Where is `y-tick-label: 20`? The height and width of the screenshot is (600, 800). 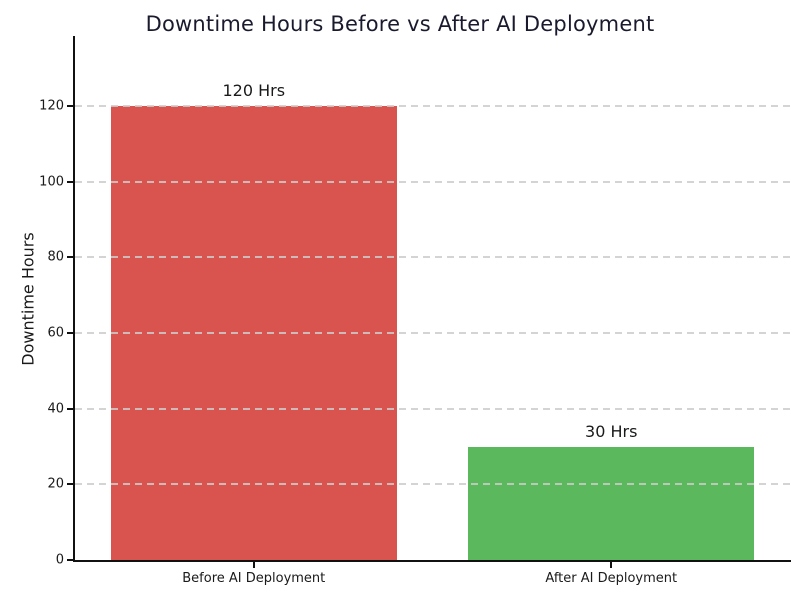 y-tick-label: 20 is located at coordinates (55, 484).